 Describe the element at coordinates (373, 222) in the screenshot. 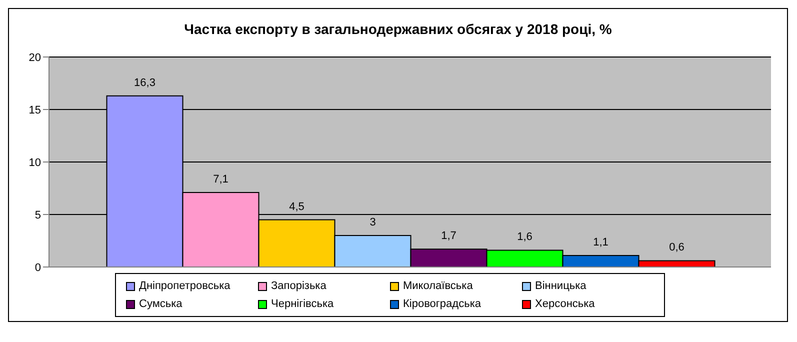

I see `data-label: 3` at that location.